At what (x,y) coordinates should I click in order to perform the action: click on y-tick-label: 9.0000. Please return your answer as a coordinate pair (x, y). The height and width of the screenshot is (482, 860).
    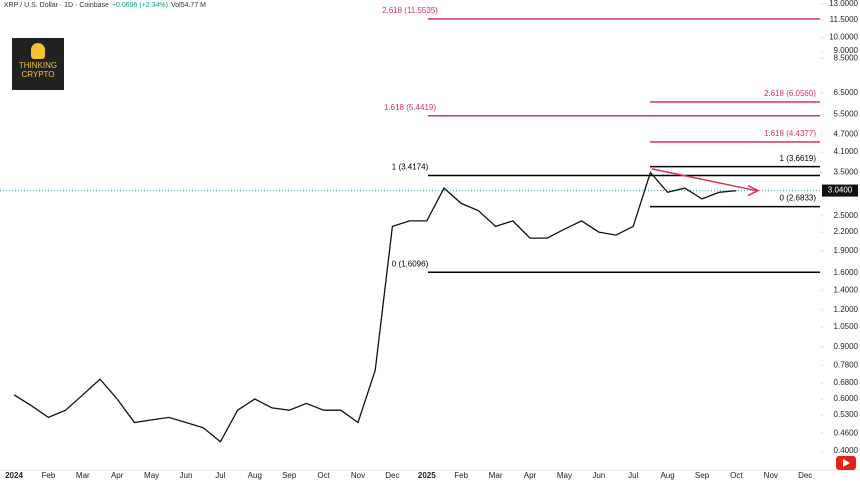
    Looking at the image, I should click on (846, 50).